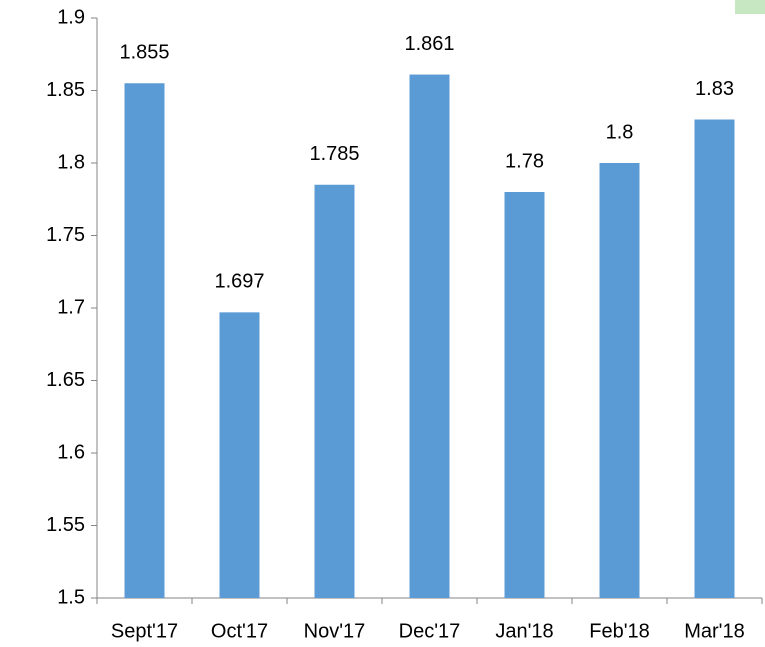 The width and height of the screenshot is (765, 647). Describe the element at coordinates (429, 44) in the screenshot. I see `data-label: 1.861` at that location.